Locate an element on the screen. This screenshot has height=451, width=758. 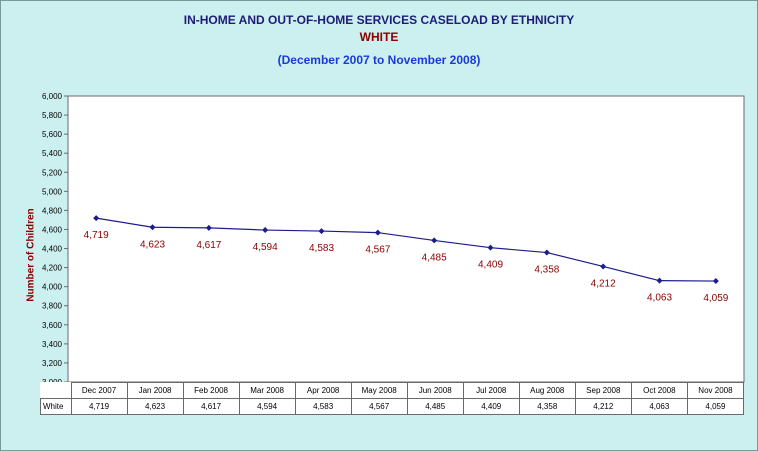
y-tick-label: 5,000 is located at coordinates (52, 191).